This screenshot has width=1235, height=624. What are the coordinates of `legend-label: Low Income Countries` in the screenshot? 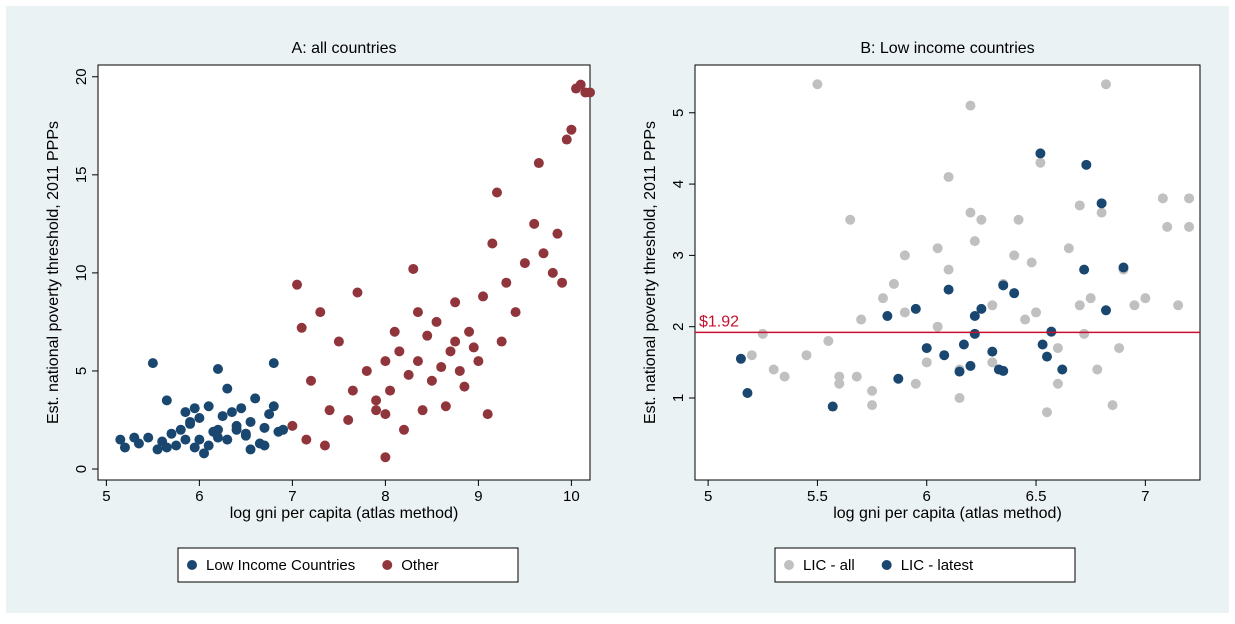 It's located at (280, 565).